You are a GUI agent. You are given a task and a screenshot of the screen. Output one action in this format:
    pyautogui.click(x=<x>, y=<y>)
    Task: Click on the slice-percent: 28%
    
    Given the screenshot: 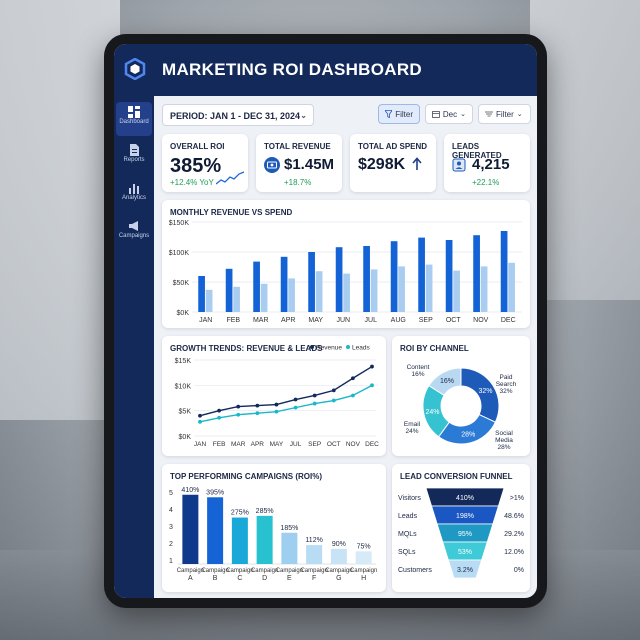 What is the action you would take?
    pyautogui.click(x=503, y=447)
    